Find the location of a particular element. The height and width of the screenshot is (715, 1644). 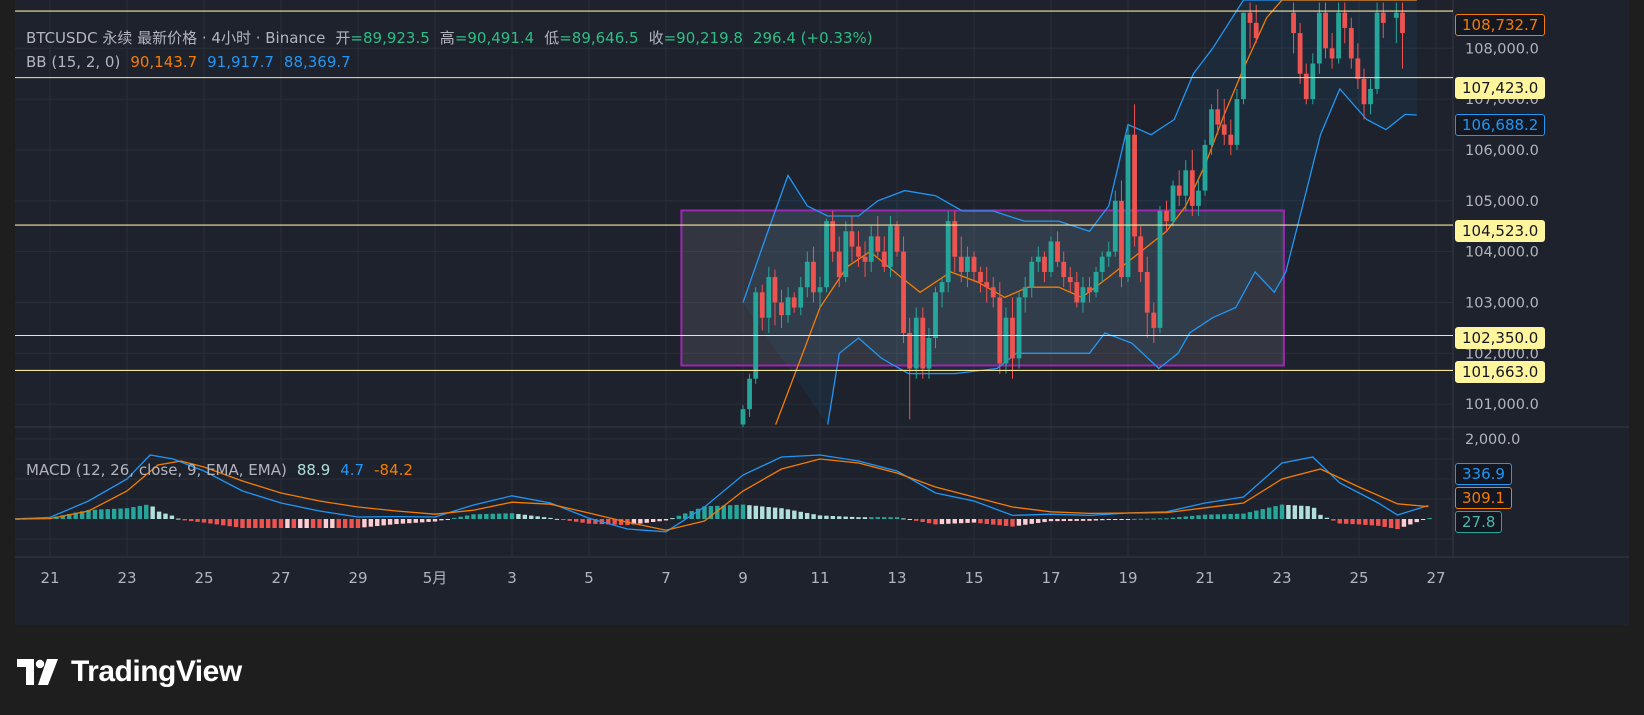

macd-line-value: 4.7 is located at coordinates (352, 470).